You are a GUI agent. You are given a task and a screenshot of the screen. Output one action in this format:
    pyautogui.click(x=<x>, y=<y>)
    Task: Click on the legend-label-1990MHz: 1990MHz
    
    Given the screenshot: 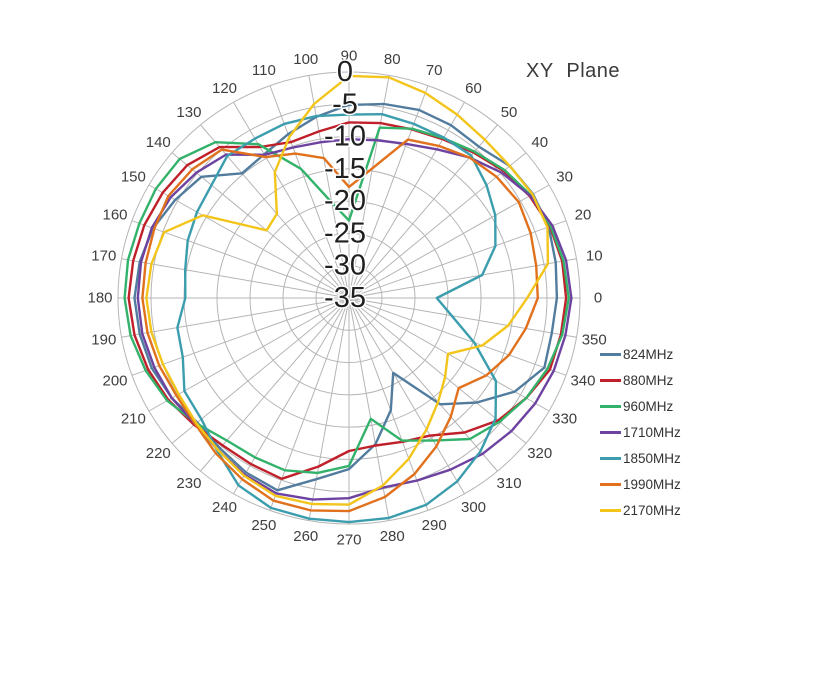 What is the action you would take?
    pyautogui.click(x=652, y=484)
    